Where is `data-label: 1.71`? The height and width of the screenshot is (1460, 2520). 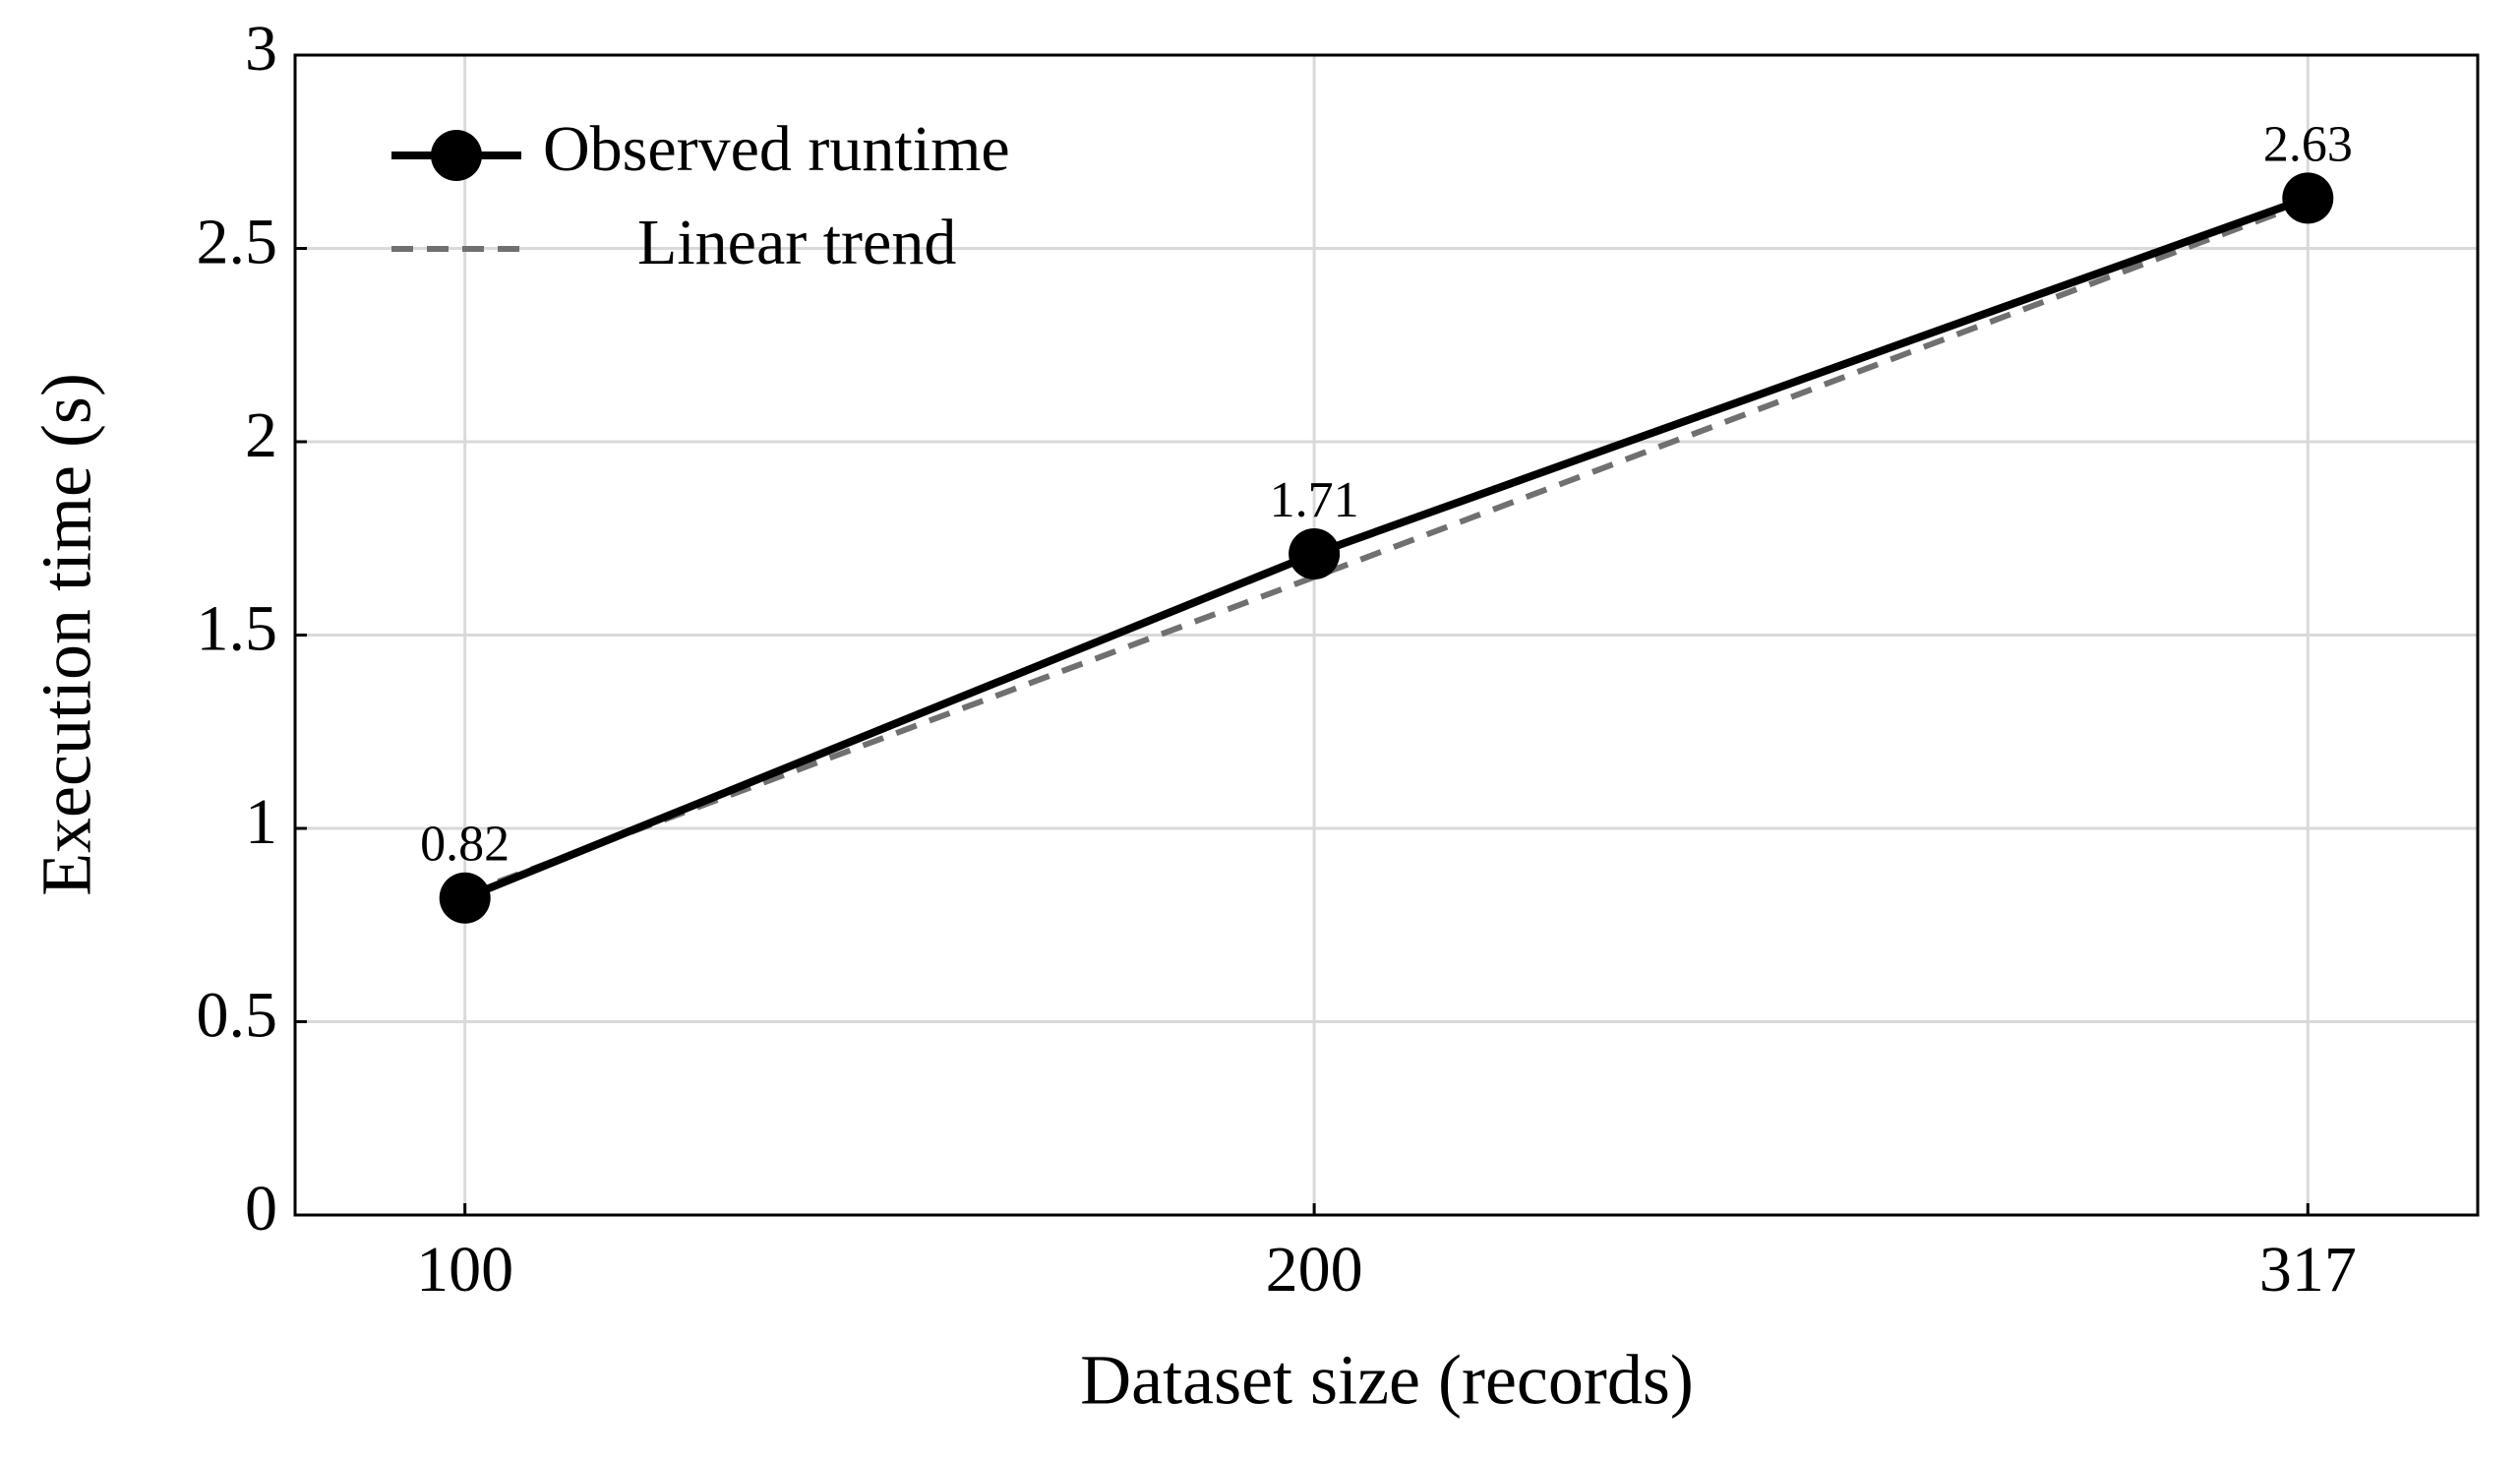
data-label: 1.71 is located at coordinates (1314, 500).